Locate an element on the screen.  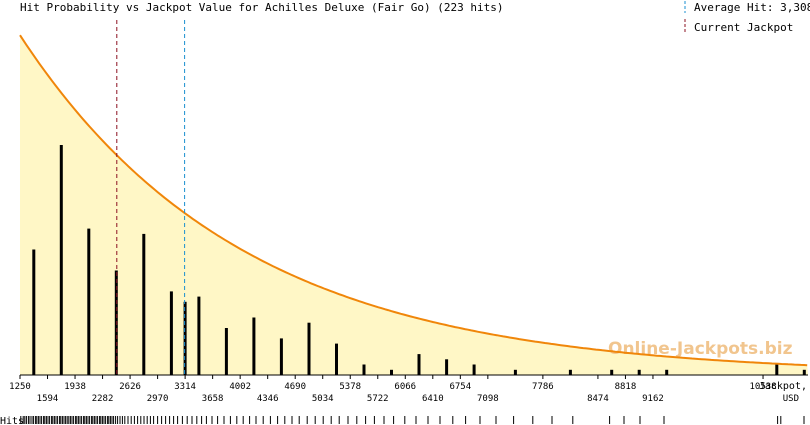
x-tick-label: 2626 is located at coordinates (130, 387).